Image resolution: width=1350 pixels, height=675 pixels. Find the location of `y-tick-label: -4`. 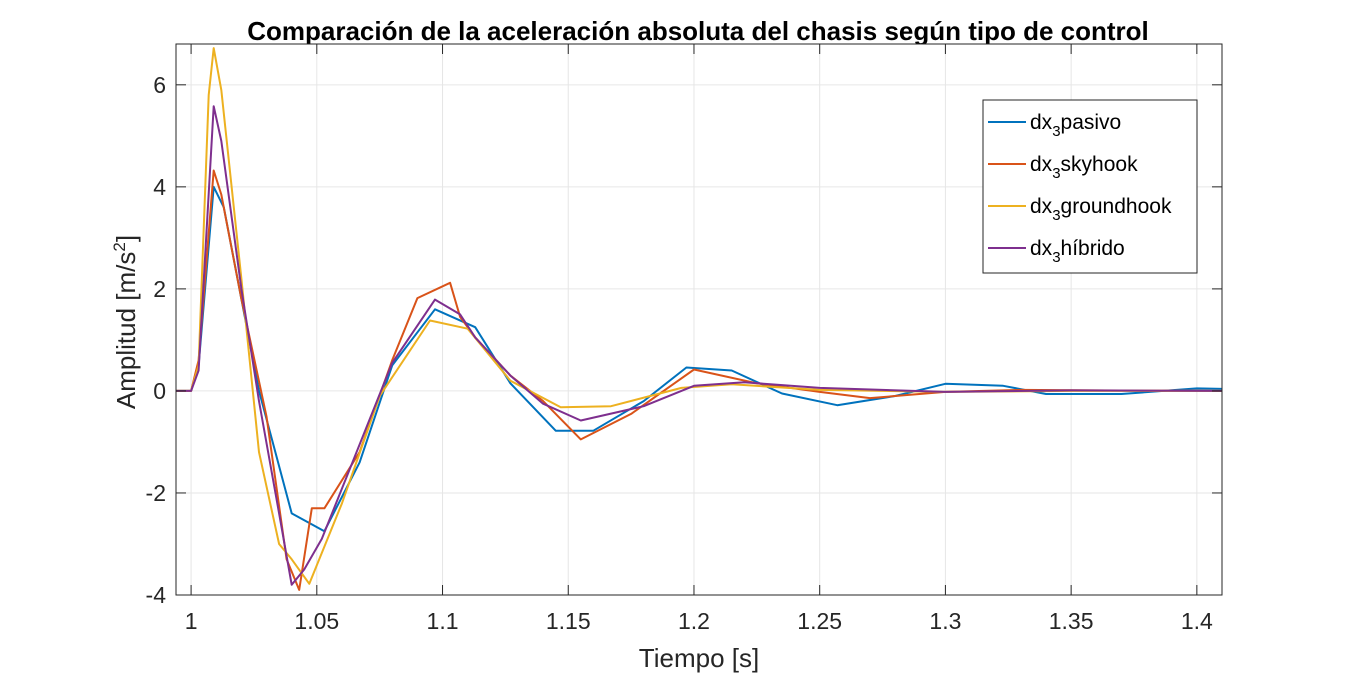

y-tick-label: -4 is located at coordinates (156, 595).